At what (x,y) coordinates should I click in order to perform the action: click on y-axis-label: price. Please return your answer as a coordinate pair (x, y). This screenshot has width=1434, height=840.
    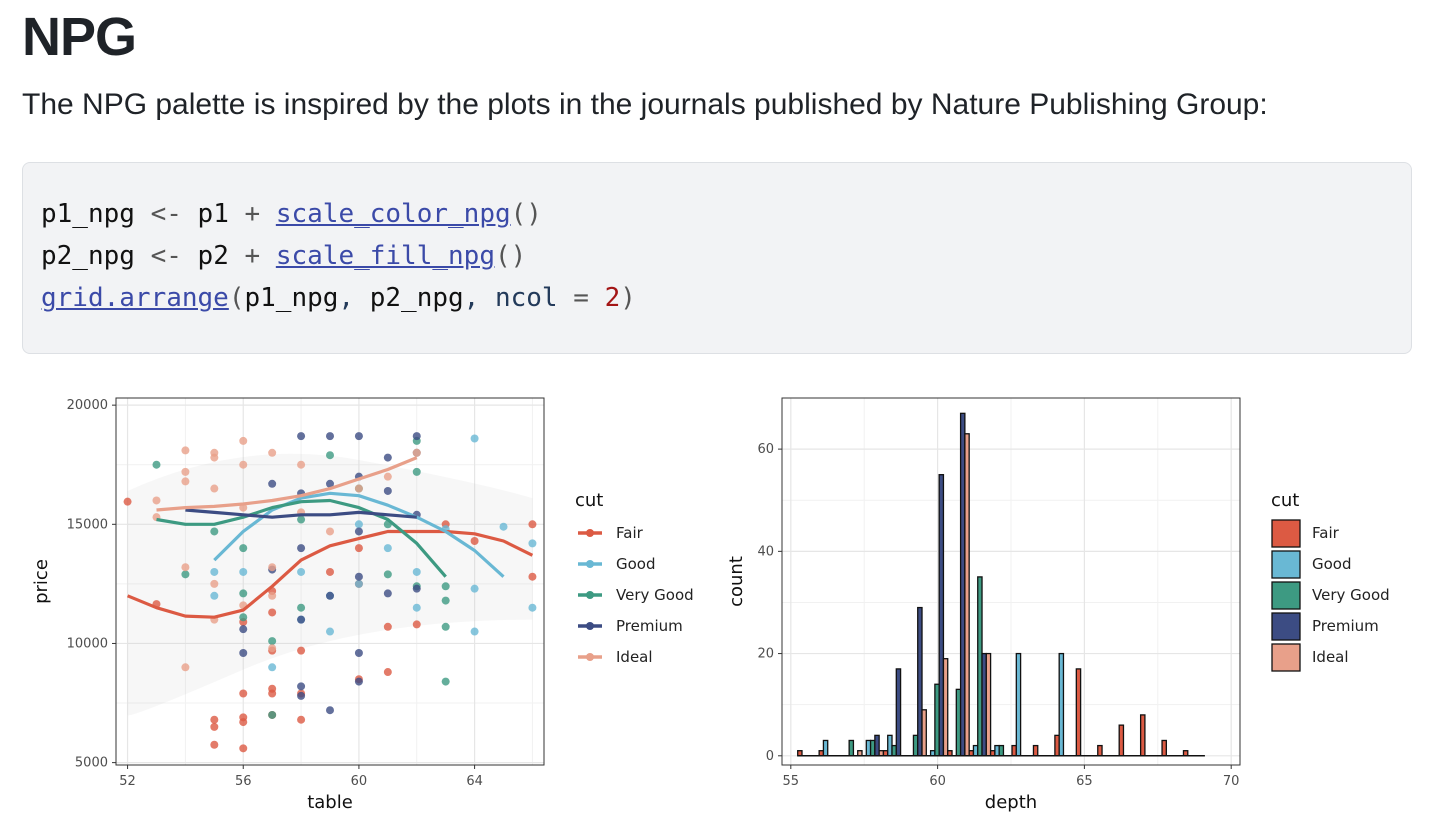
    Looking at the image, I should click on (41, 581).